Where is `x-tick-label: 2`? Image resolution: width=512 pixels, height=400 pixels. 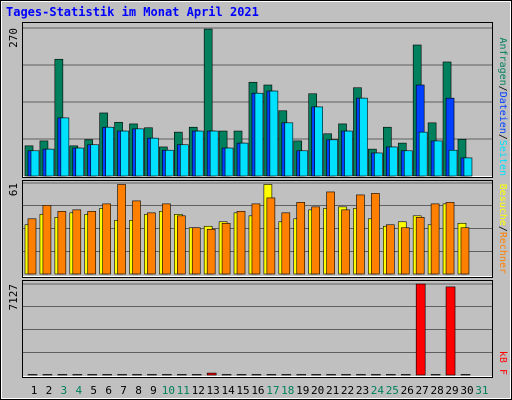
x-tick-label: 2 is located at coordinates (49, 390).